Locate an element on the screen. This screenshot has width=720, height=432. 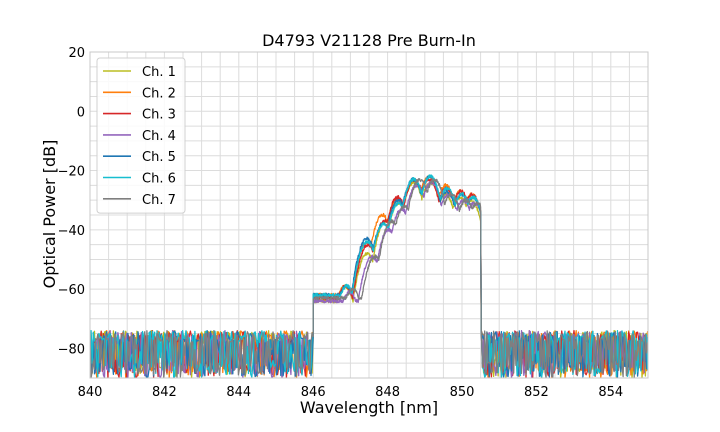
legend-entry: Ch. 1 is located at coordinates (159, 72).